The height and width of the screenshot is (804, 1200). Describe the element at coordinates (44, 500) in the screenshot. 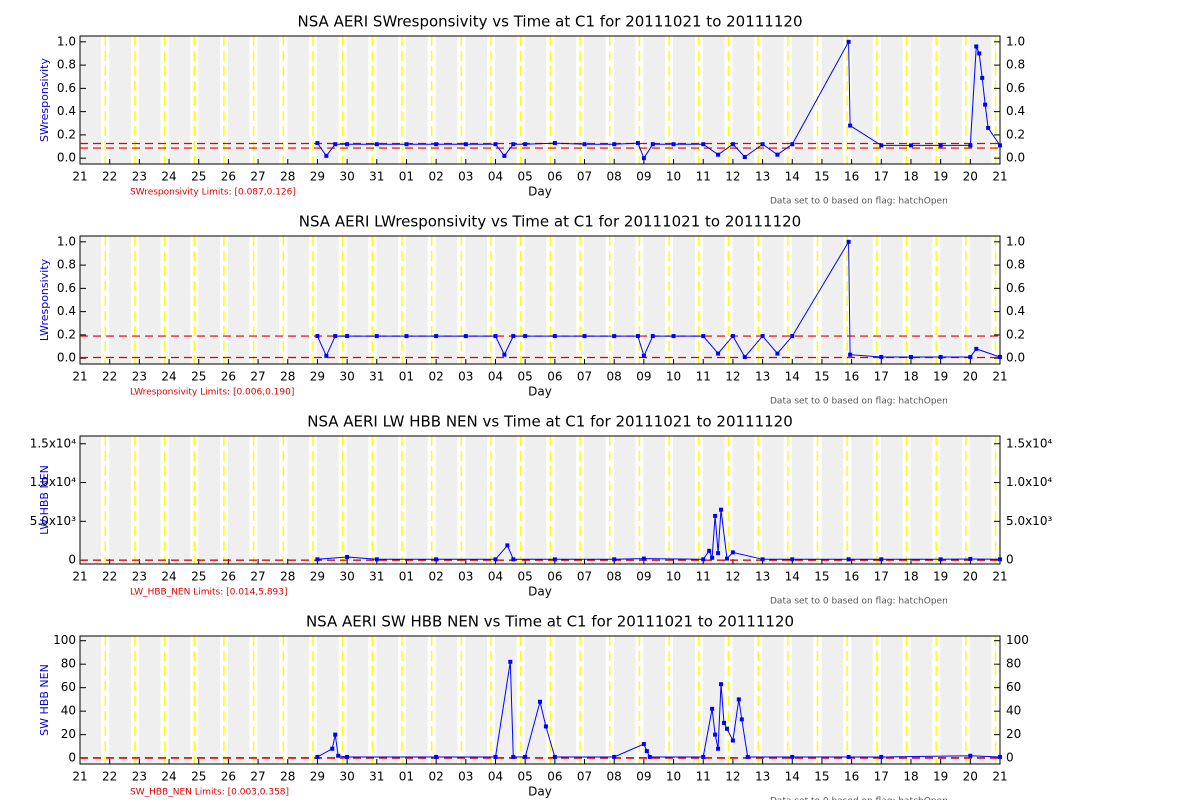

I see `y-axis-label: LW HBB NEN` at that location.